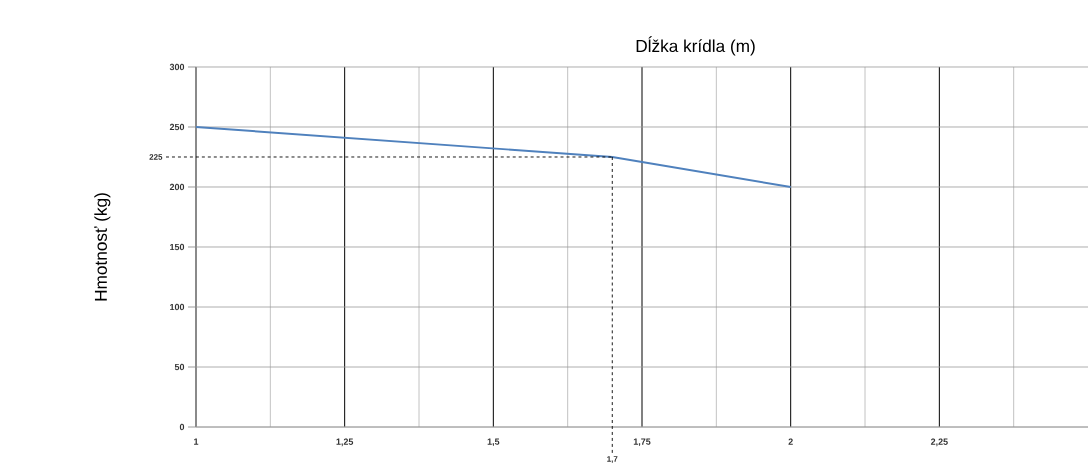  What do you see at coordinates (177, 247) in the screenshot?
I see `y-tick-label: 150` at bounding box center [177, 247].